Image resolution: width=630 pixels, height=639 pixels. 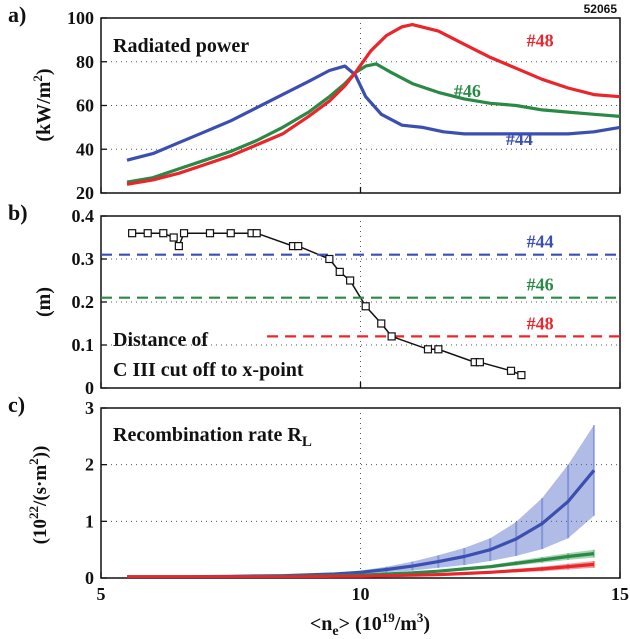 I want to click on panel-c-letter: c), so click(x=16, y=404).